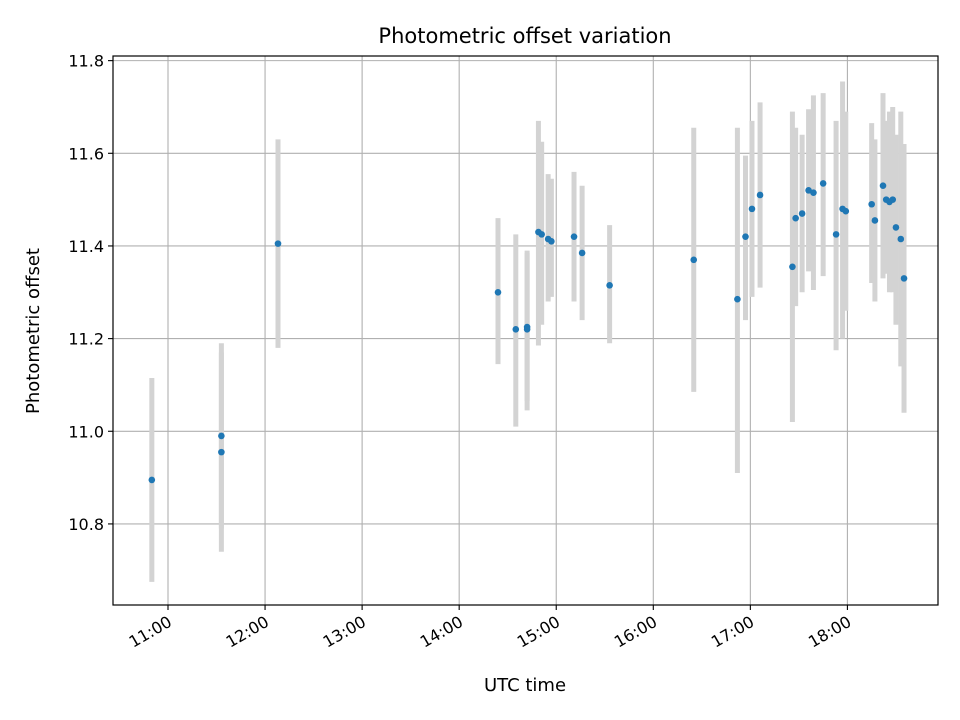 This screenshot has height=720, width=960. I want to click on y-tick-label: 10.8, so click(86, 524).